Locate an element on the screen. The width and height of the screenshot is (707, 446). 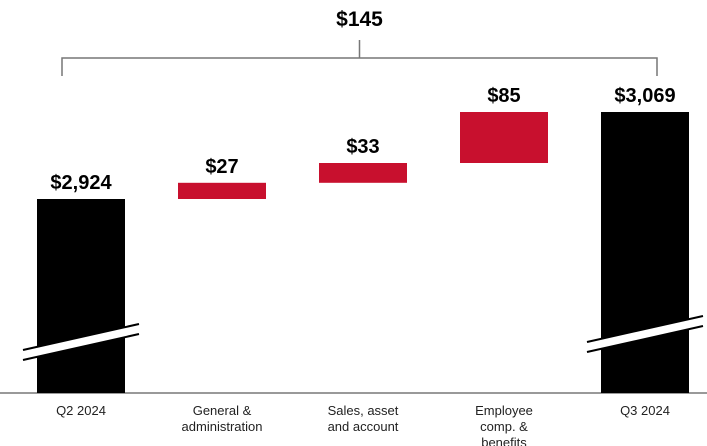
value-label: $33 is located at coordinates (362, 147).